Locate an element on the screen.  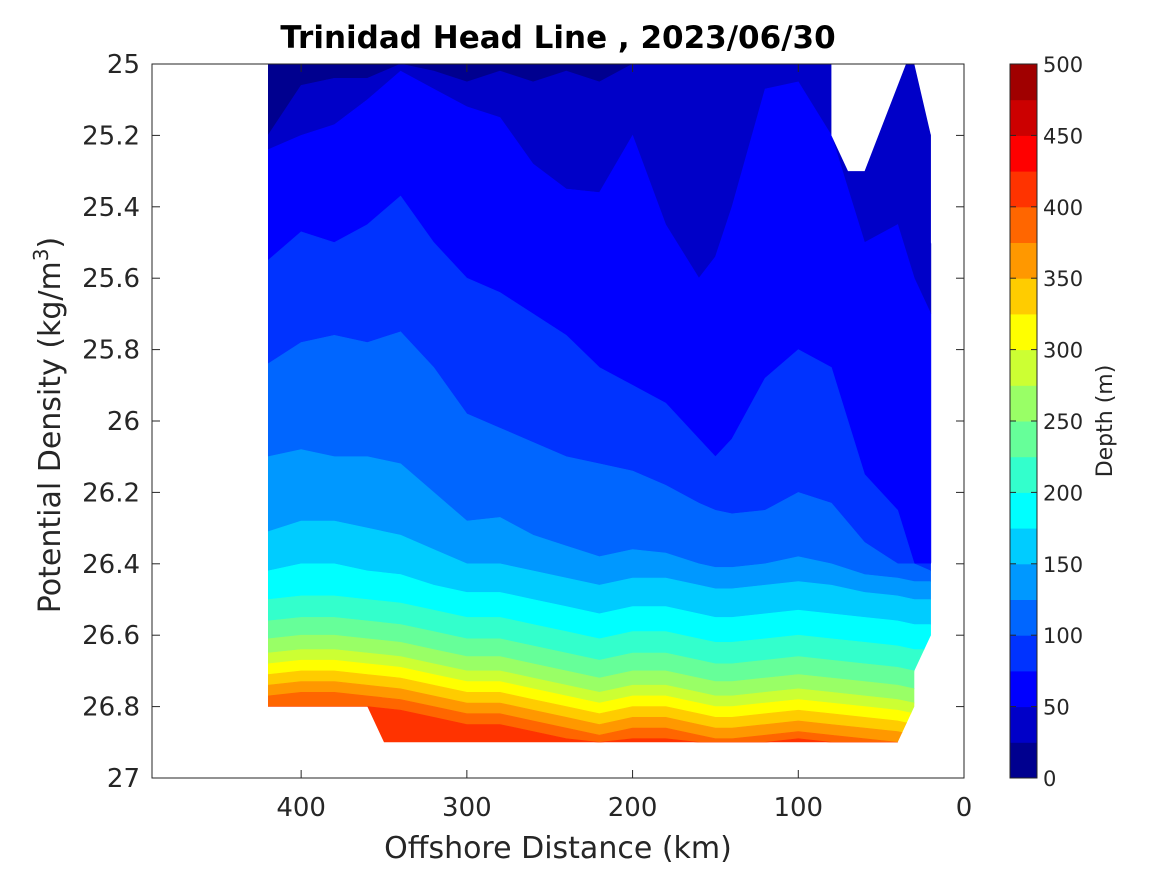
colorbar-tick-label: 50 is located at coordinates (1056, 708).